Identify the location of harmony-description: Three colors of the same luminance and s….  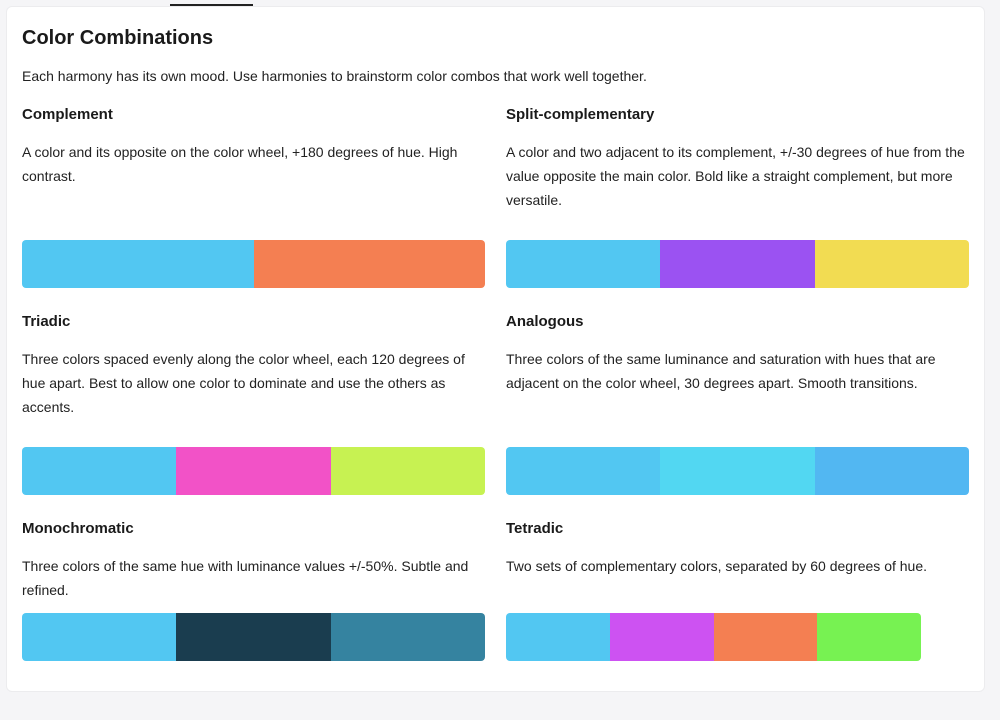
(721, 371).